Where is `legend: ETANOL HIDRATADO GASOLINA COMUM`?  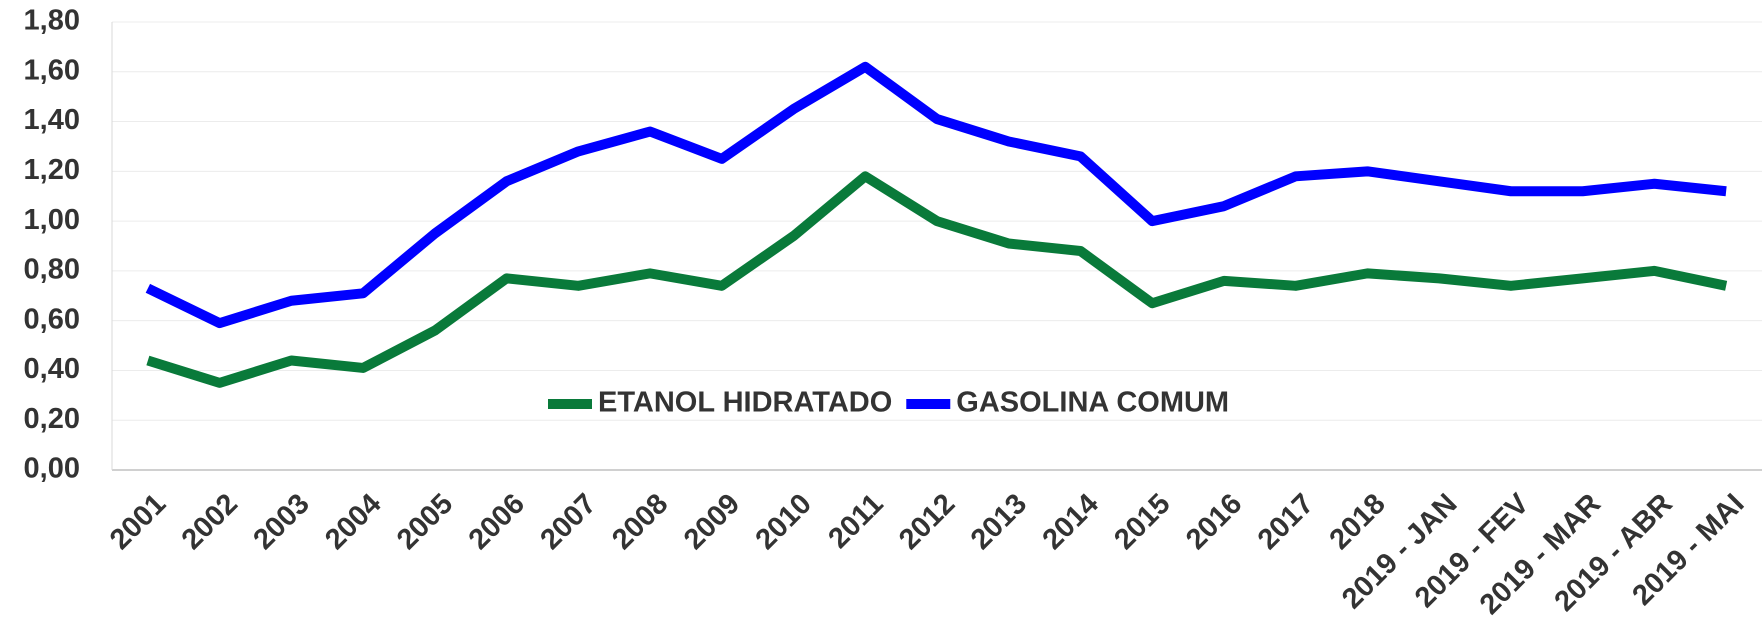
legend: ETANOL HIDRATADO GASOLINA COMUM is located at coordinates (888, 403).